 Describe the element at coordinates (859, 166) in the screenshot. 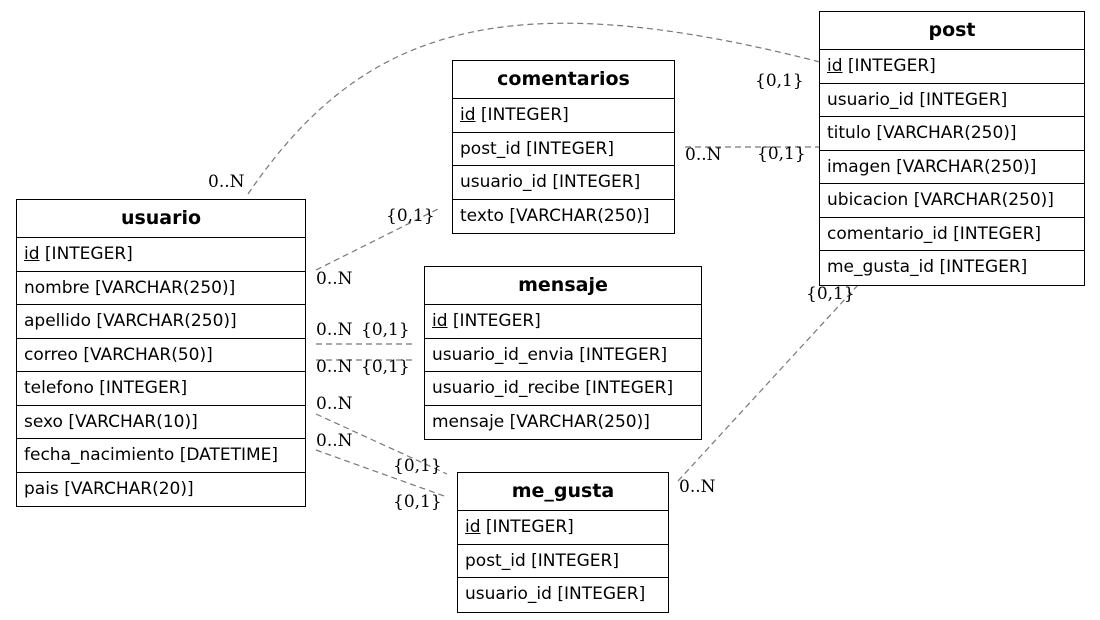

I see `field-name: imagen` at that location.